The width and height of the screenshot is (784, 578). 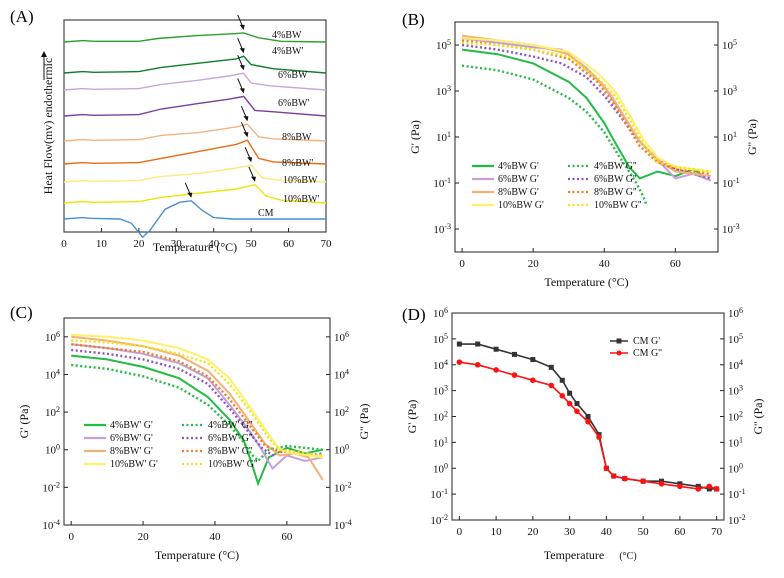 What do you see at coordinates (364, 422) in the screenshot?
I see `panel-c-y2-axis-title: G'' (Pa)` at bounding box center [364, 422].